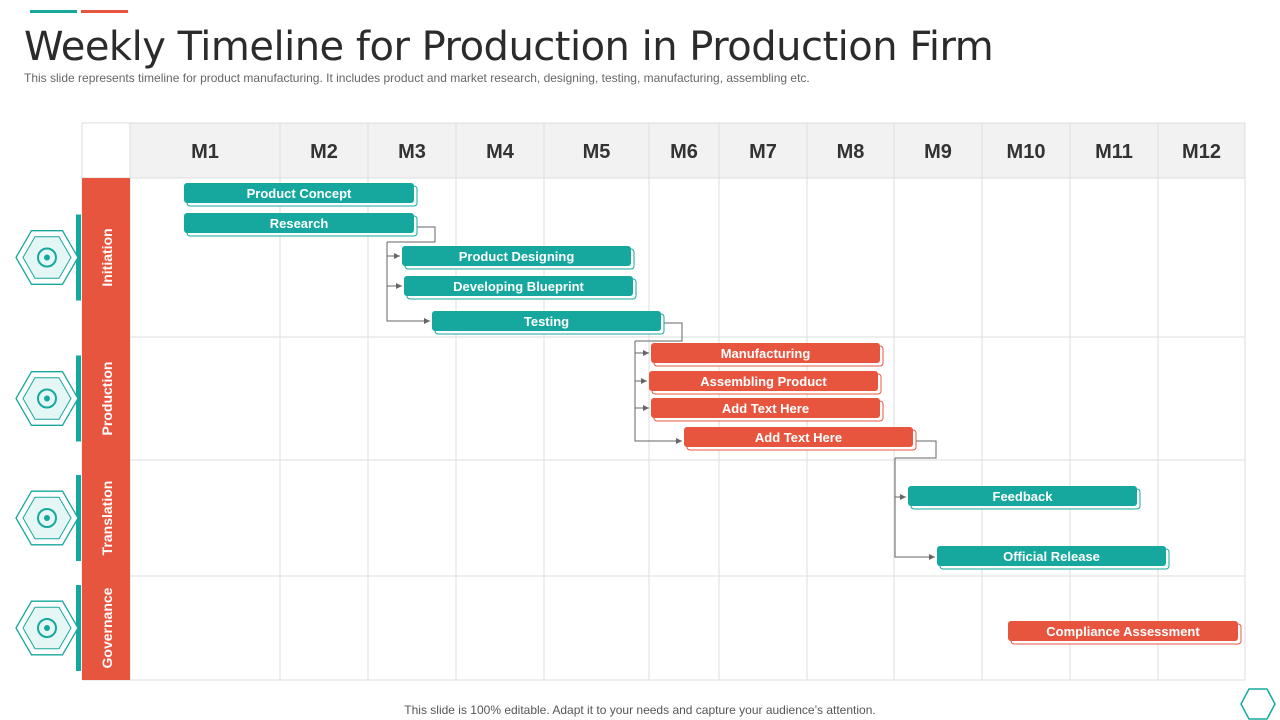 This screenshot has width=1280, height=720. I want to click on task-label: Developing Blueprint, so click(518, 286).